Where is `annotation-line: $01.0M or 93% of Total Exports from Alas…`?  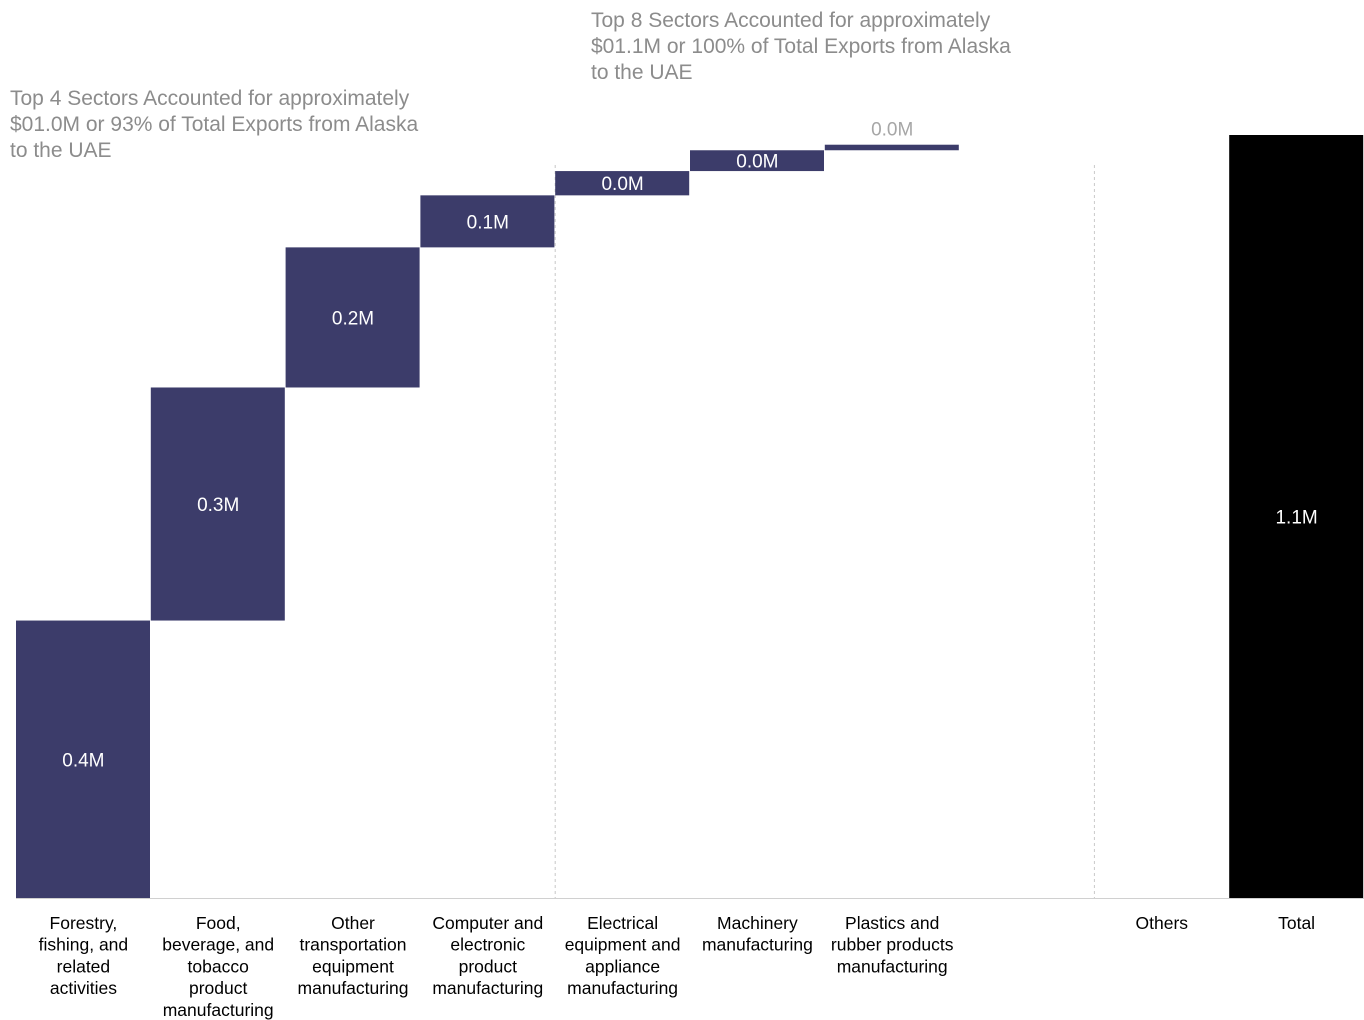
annotation-line: $01.0M or 93% of Total Exports from Alas… is located at coordinates (214, 124).